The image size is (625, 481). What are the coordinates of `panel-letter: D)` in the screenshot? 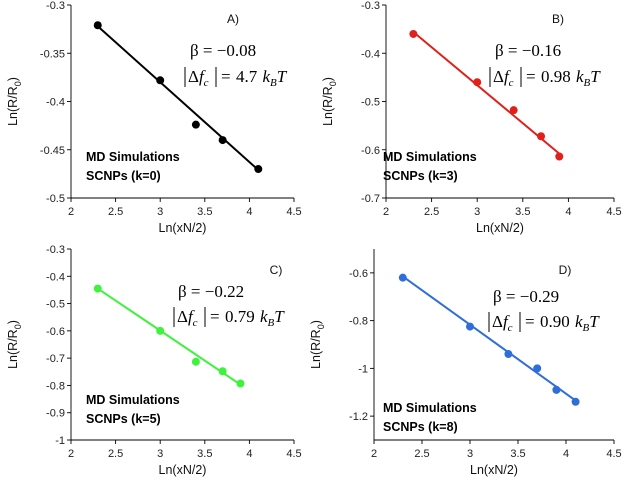 It's located at (565, 270).